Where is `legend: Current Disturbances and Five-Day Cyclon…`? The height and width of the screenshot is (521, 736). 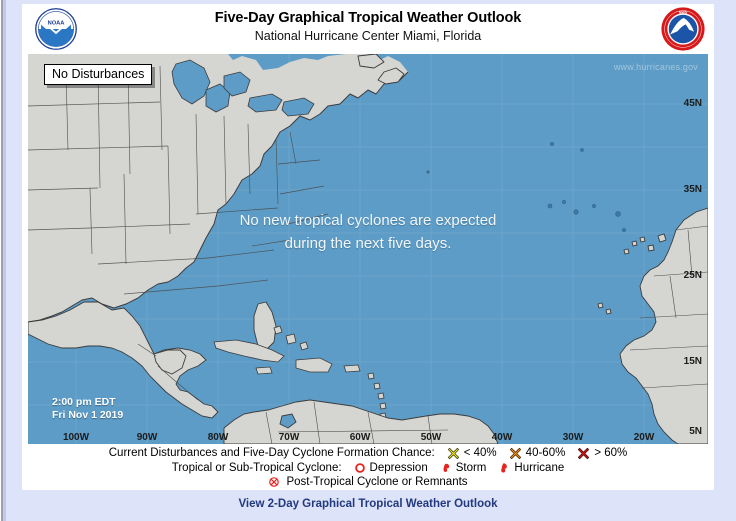
legend: Current Disturbances and Five-Day Cyclon… is located at coordinates (368, 468).